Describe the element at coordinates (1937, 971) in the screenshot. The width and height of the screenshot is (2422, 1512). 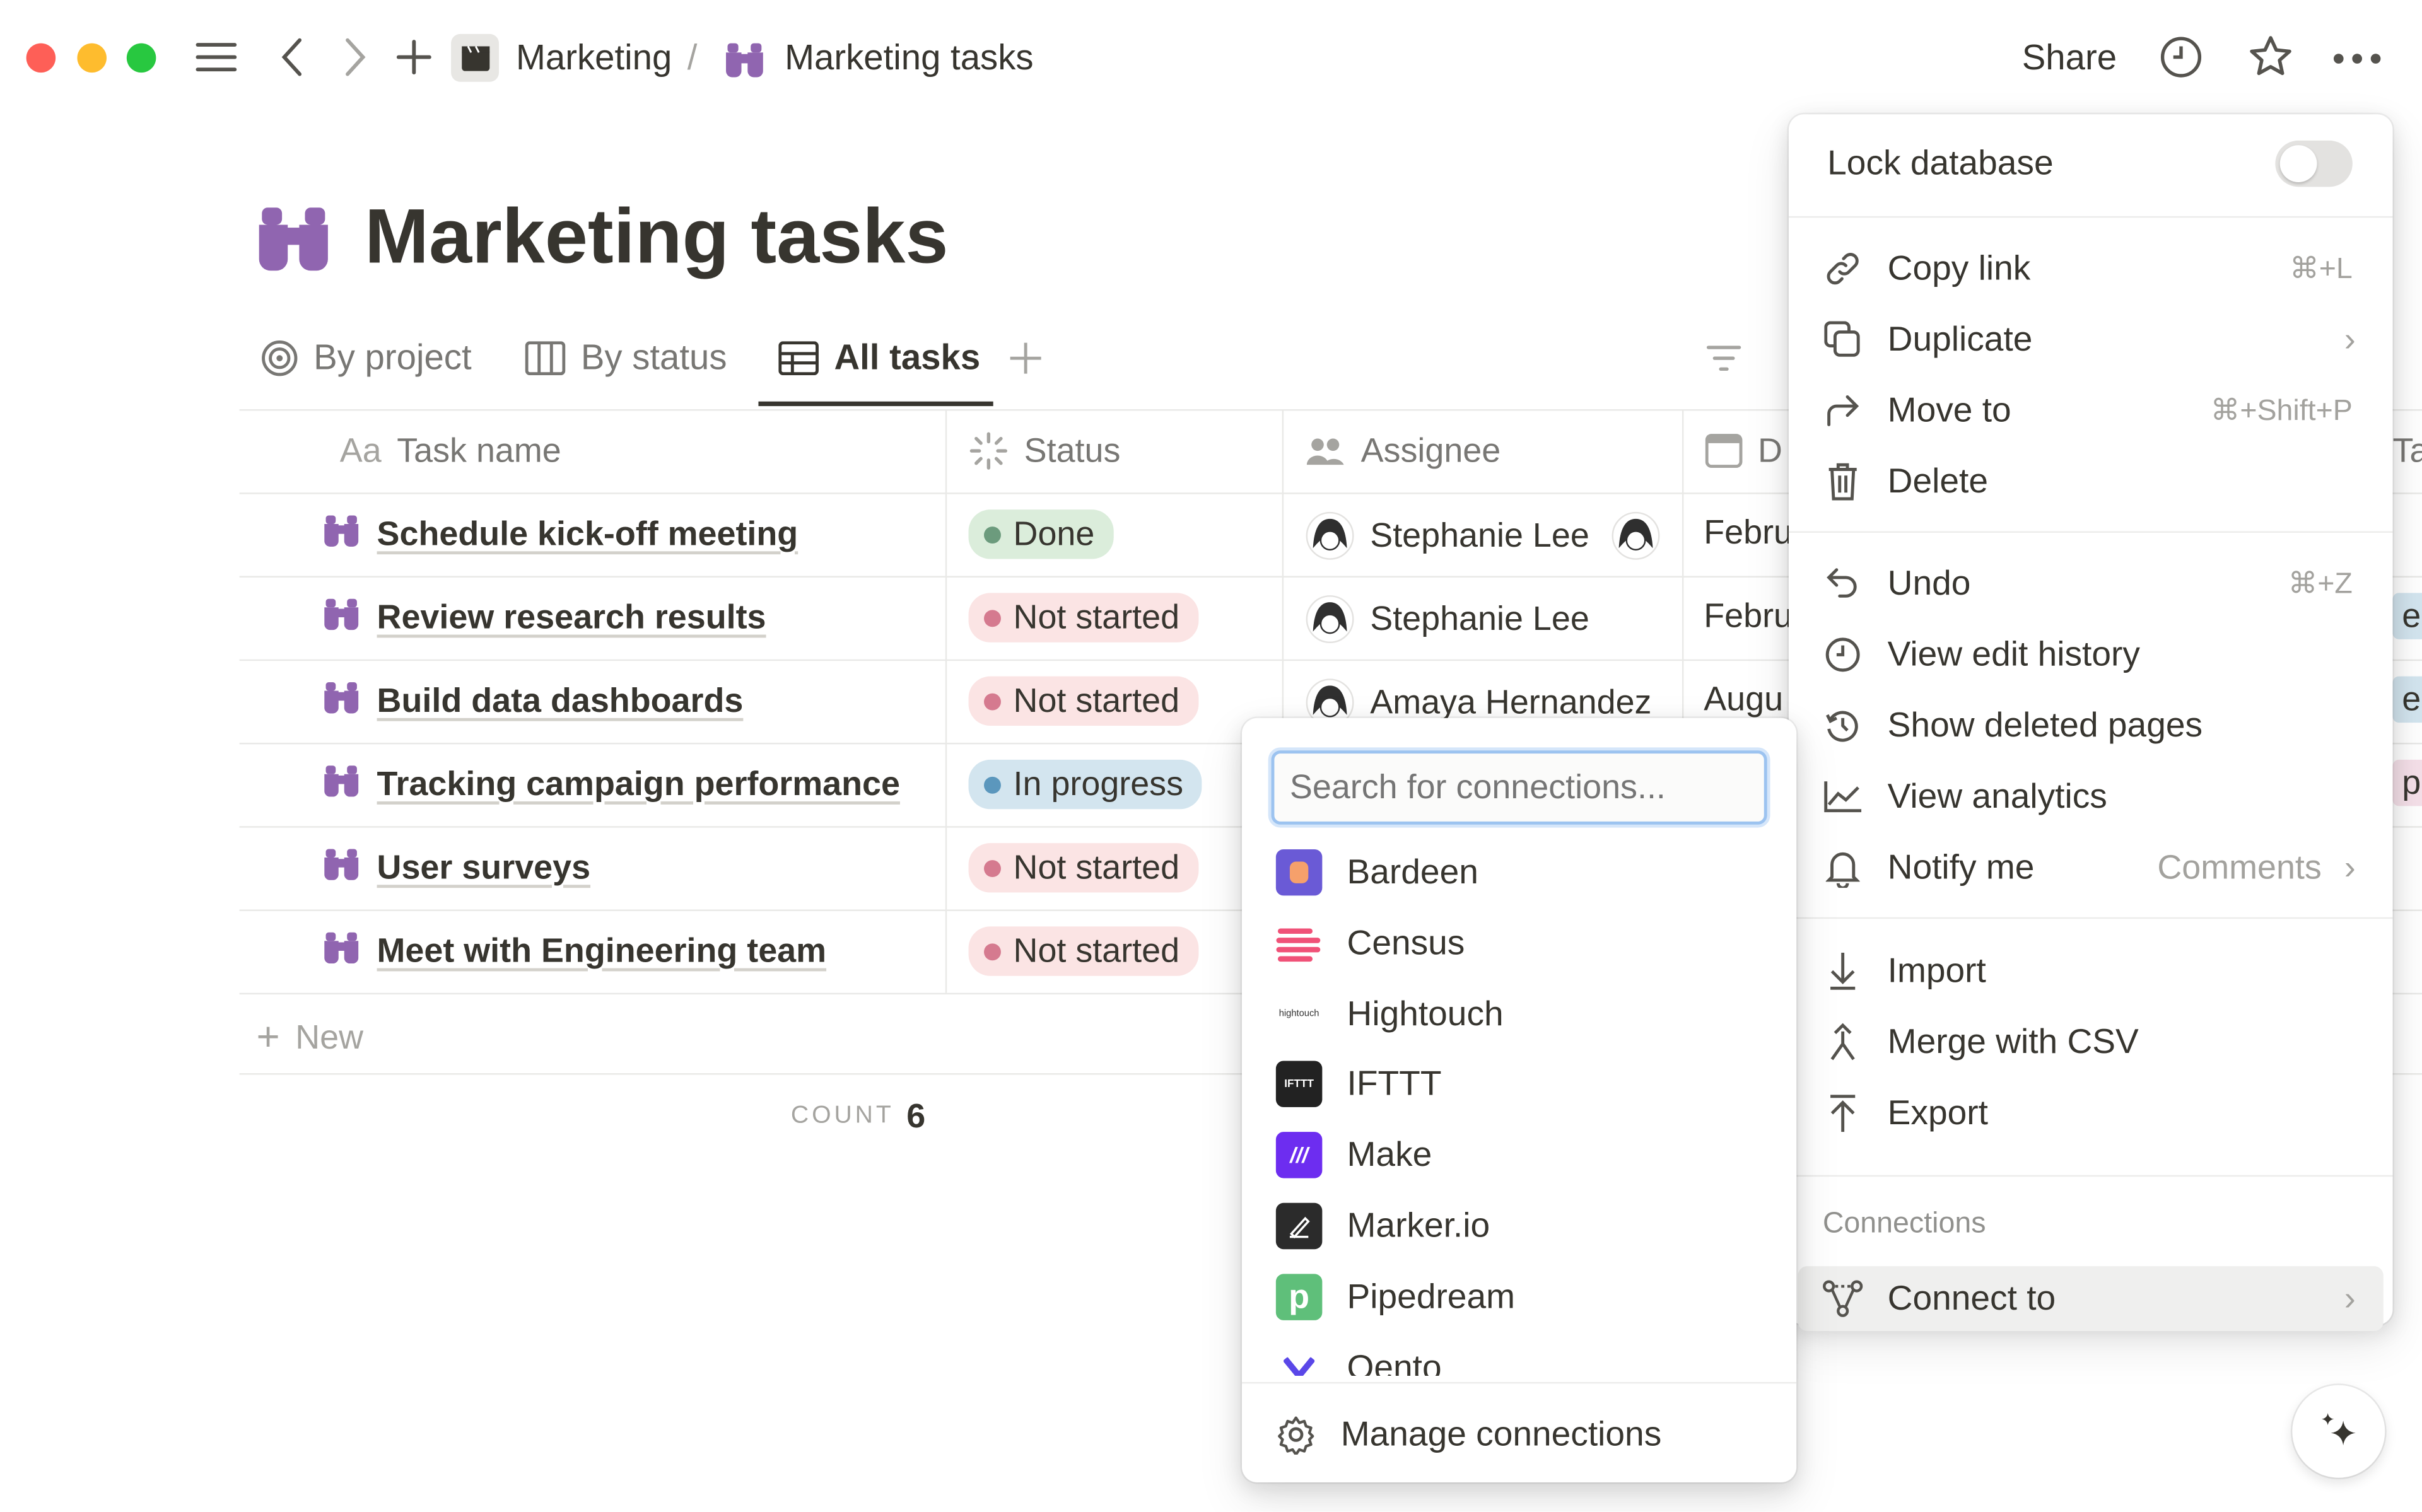
I see `import-label: Import` at that location.